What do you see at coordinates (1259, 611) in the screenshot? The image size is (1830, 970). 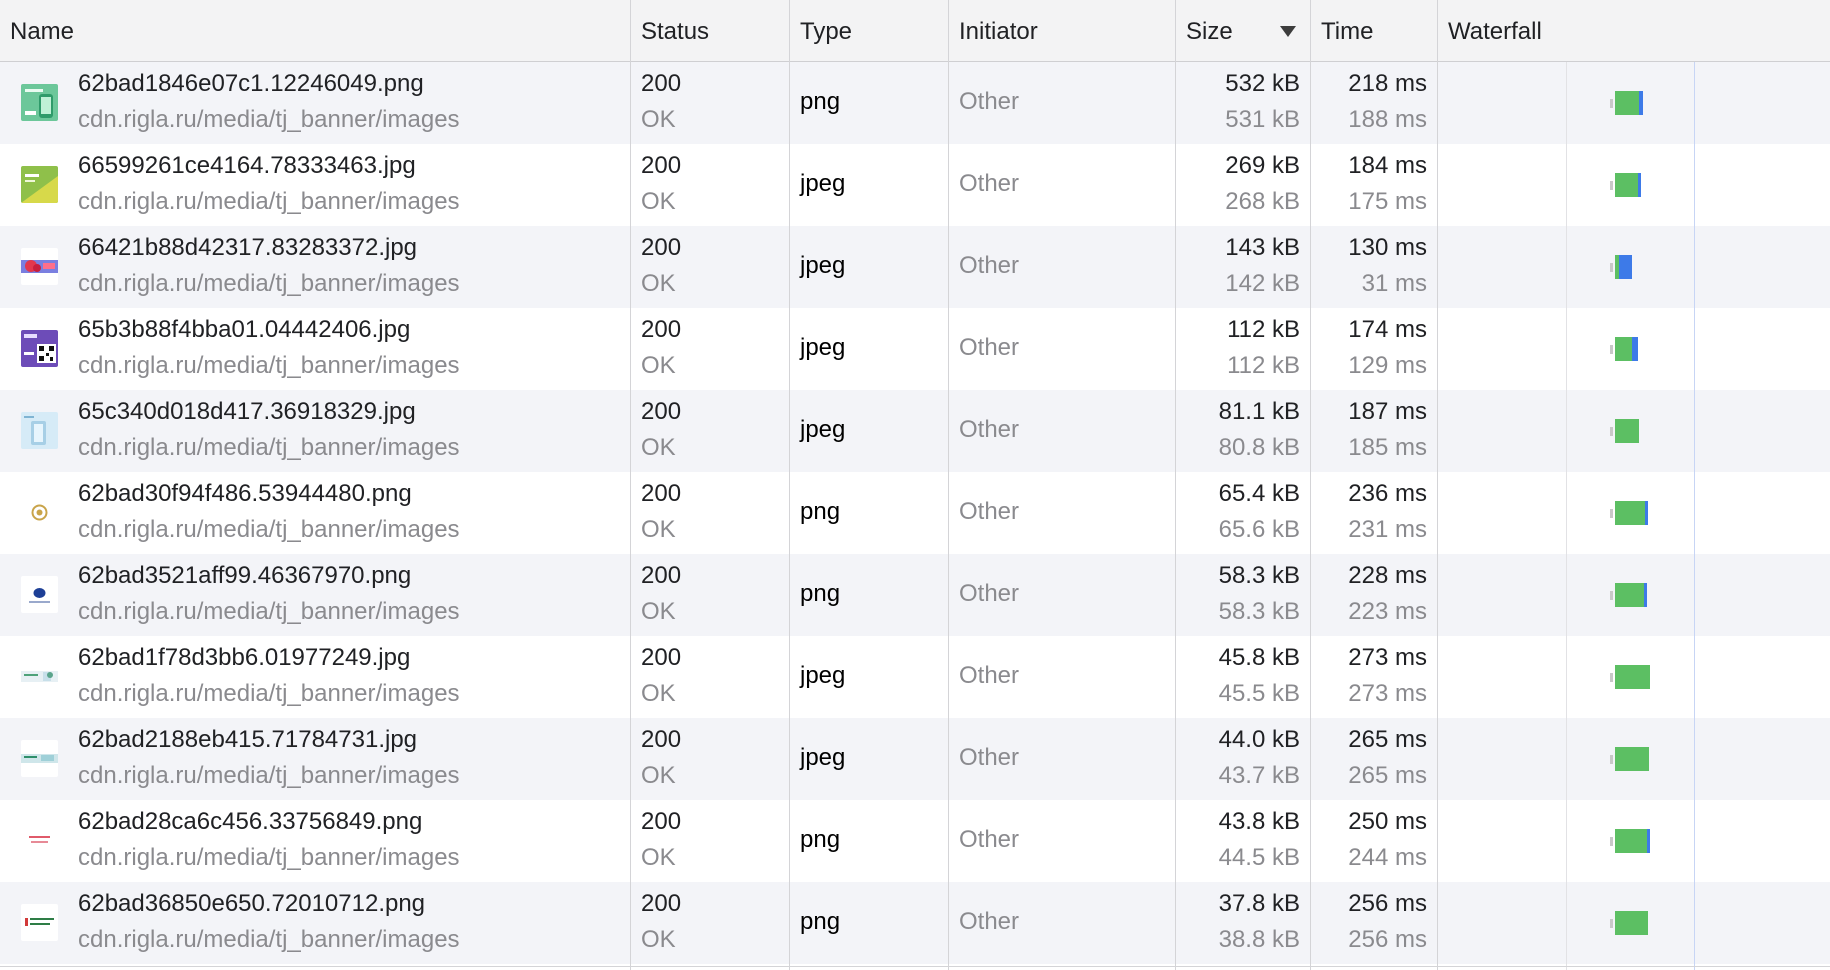 I see `size-resource: 58.3 kB` at bounding box center [1259, 611].